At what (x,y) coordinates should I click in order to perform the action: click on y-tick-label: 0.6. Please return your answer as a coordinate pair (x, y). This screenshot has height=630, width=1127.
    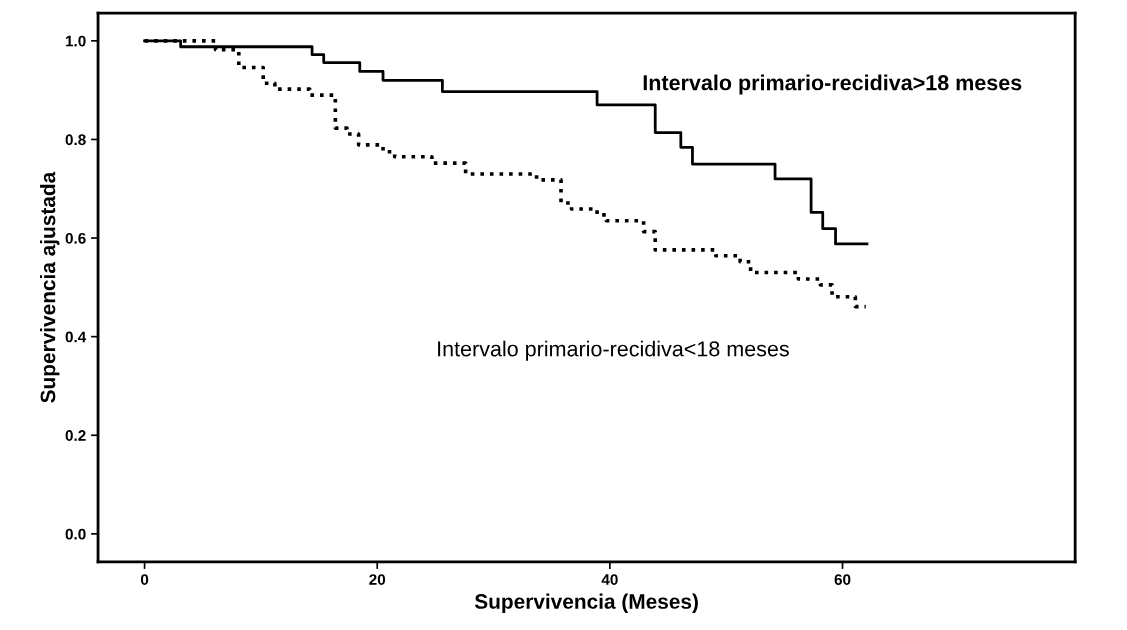
    Looking at the image, I should click on (75, 238).